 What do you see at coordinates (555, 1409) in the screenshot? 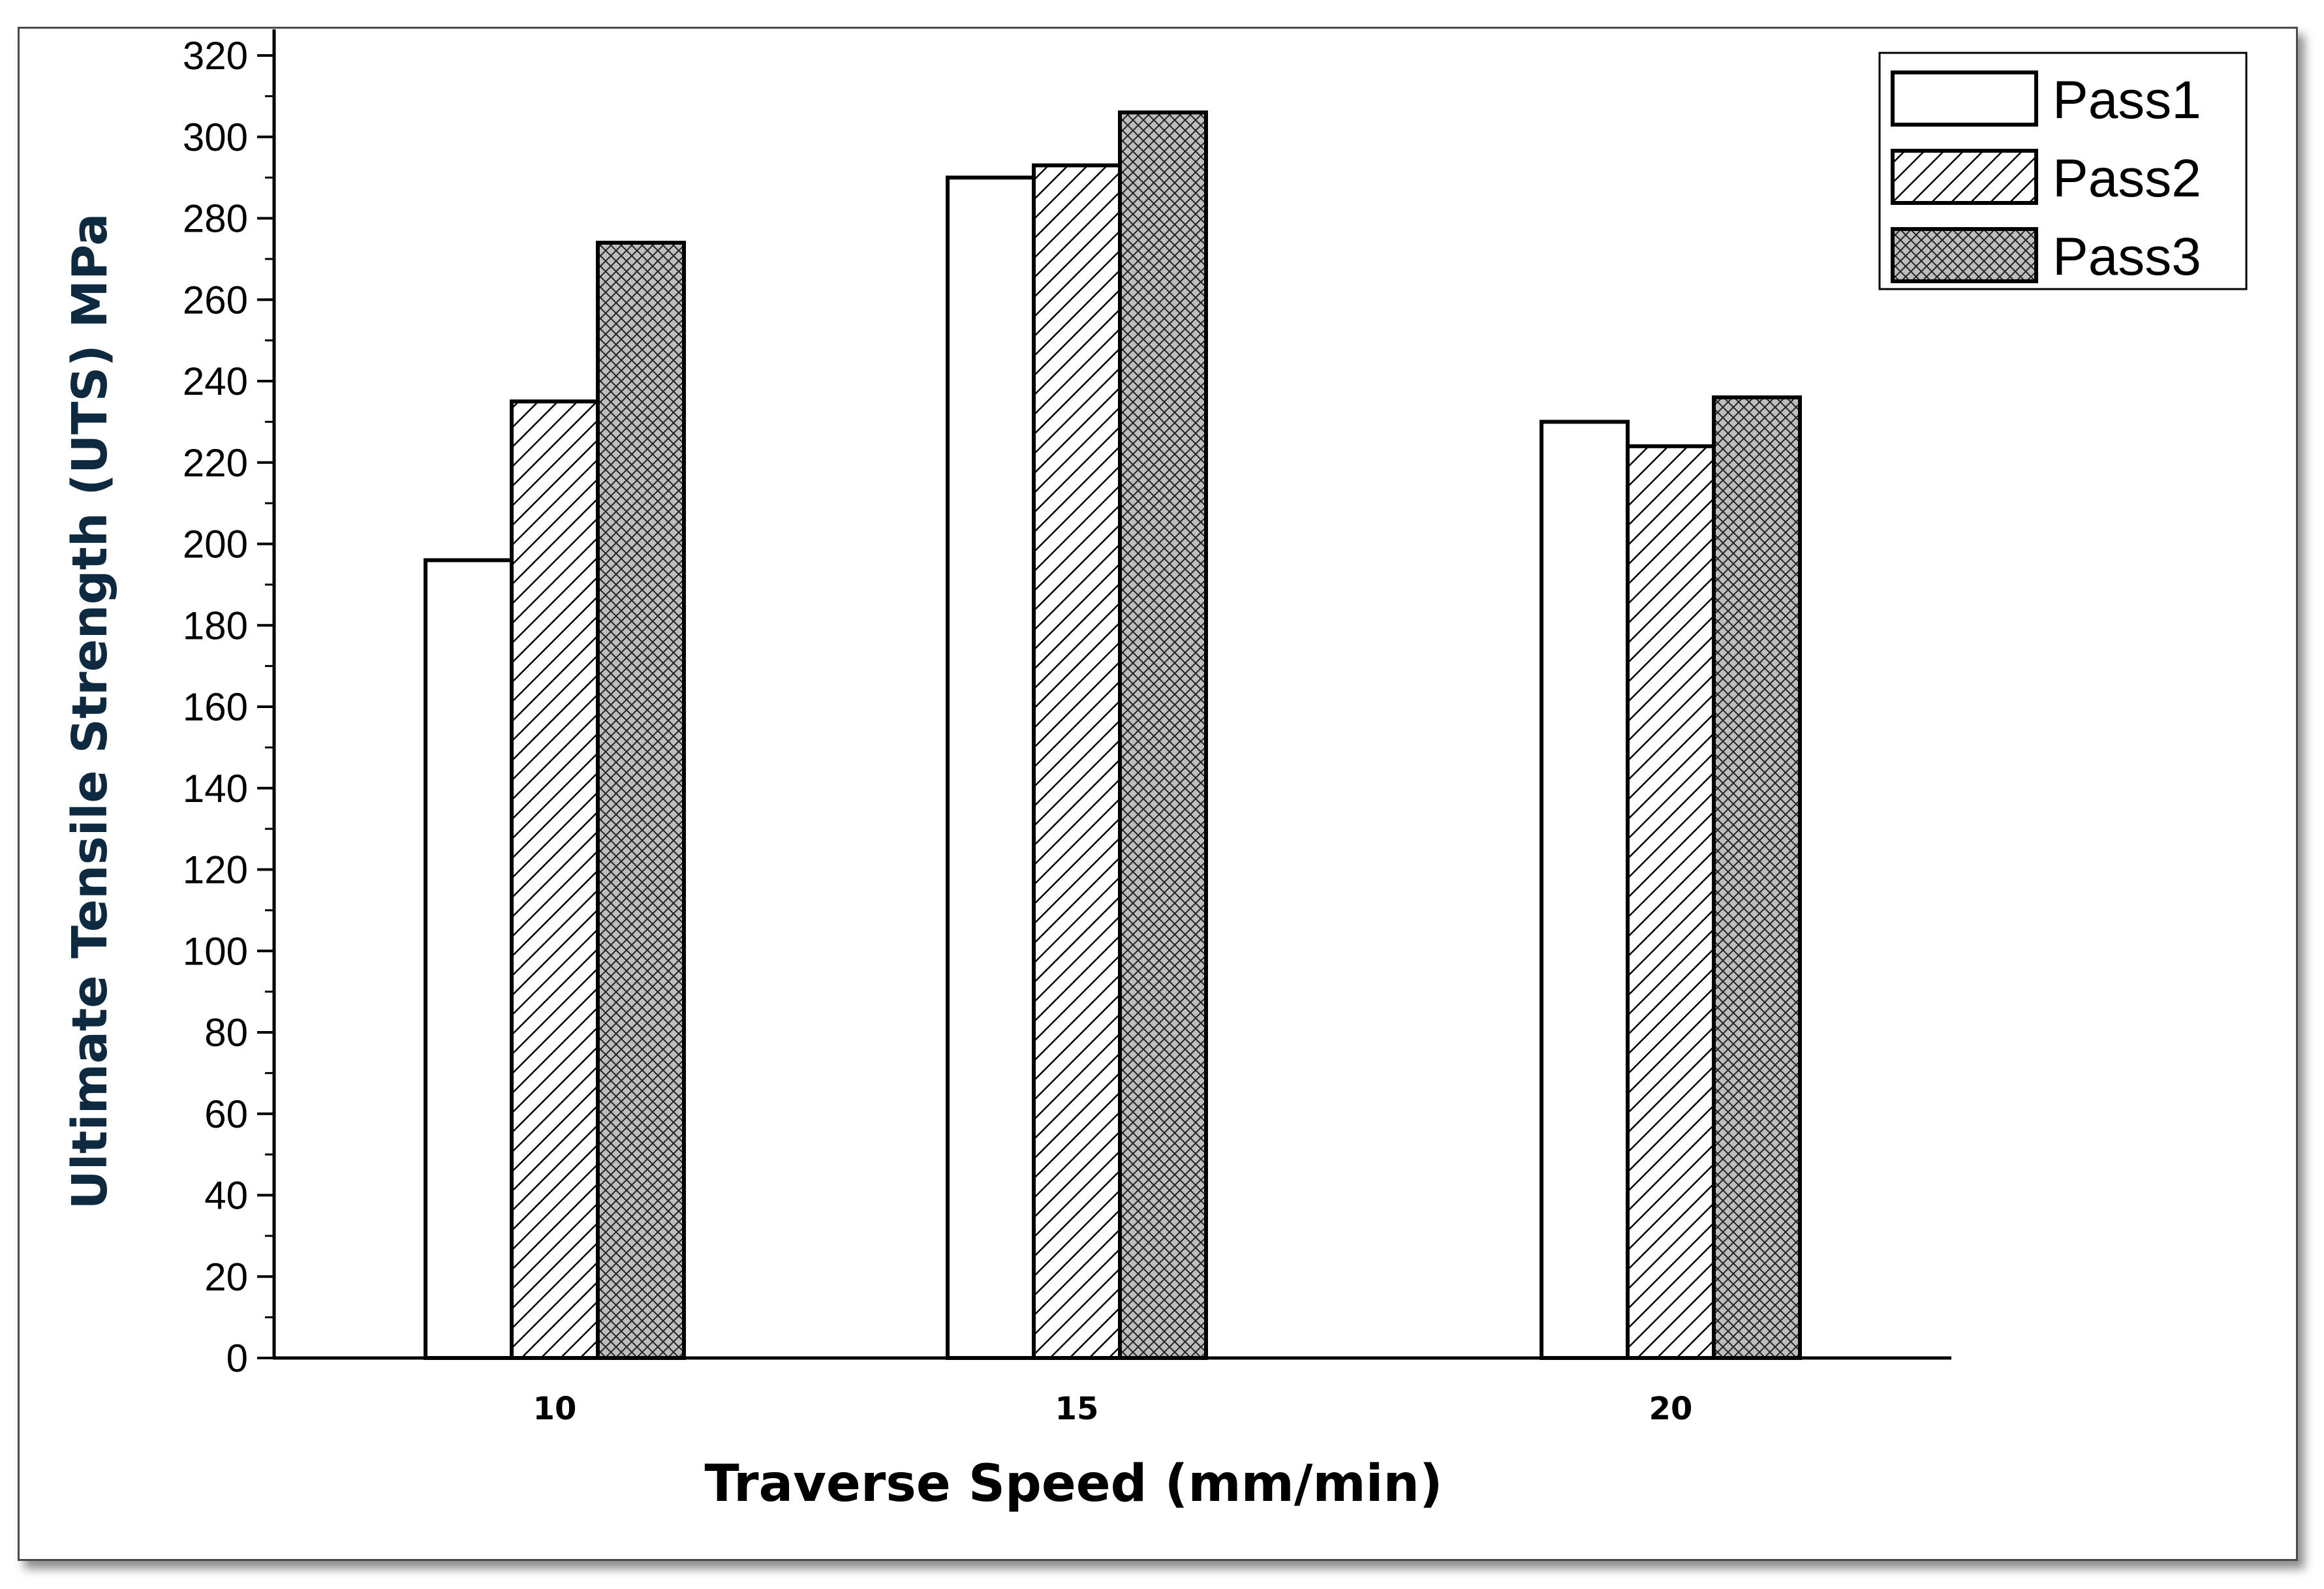
I see `x-tick-label: 10` at bounding box center [555, 1409].